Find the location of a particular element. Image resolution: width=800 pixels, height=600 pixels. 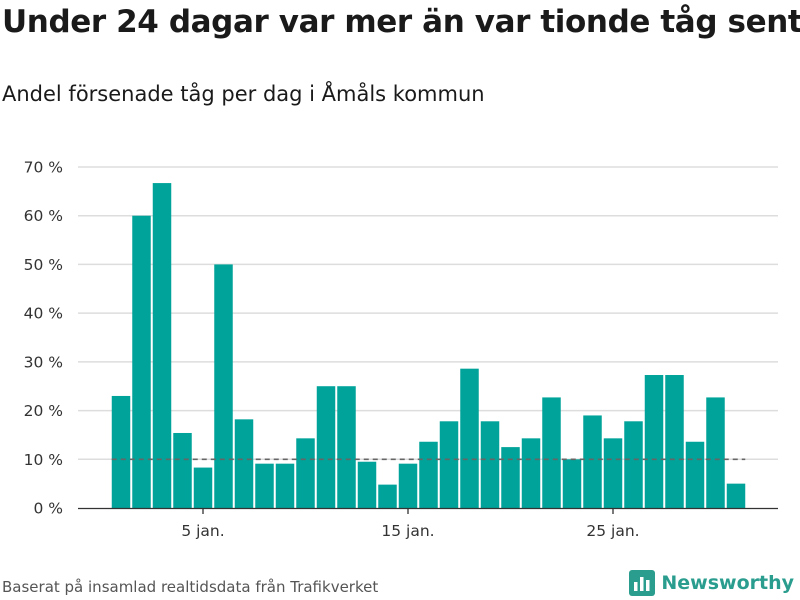

y-tick-label: 40 % is located at coordinates (43, 314).